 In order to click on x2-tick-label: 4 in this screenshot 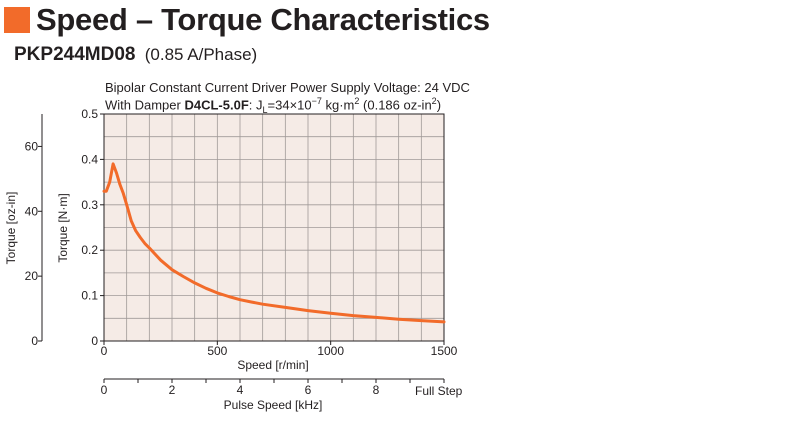, I will do `click(240, 390)`.